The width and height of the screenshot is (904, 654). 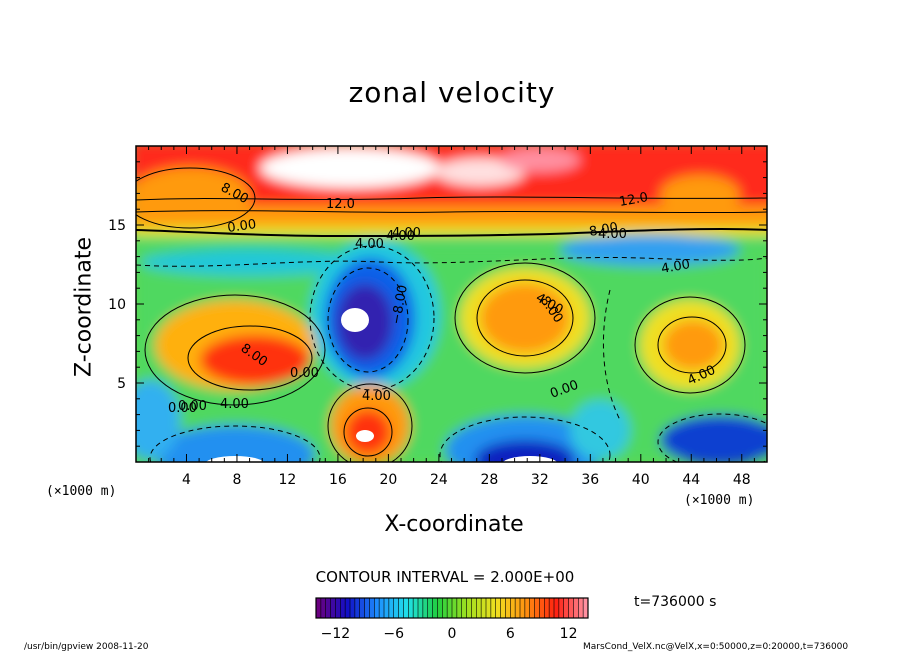 I want to click on x-tick-label: 36, so click(x=590, y=480).